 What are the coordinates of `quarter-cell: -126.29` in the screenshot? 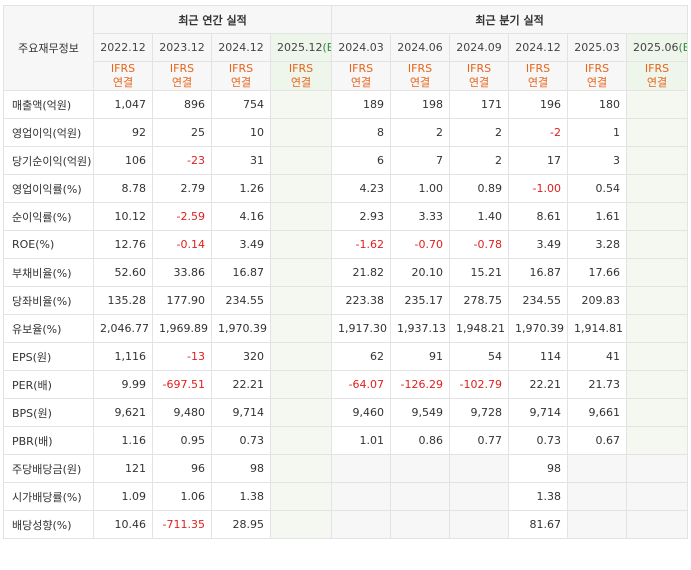 It's located at (420, 384).